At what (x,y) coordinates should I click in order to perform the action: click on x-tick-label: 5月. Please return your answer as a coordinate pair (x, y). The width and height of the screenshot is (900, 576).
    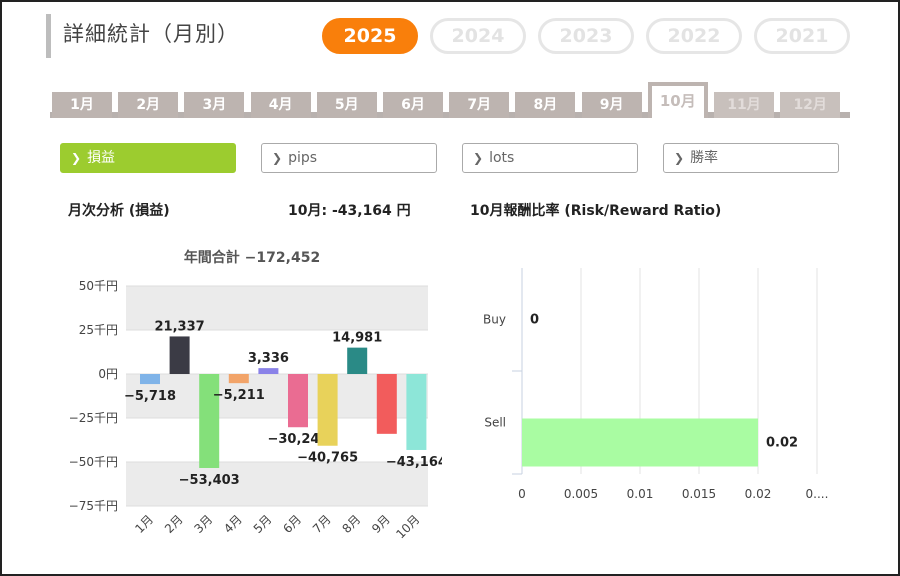
    Looking at the image, I should click on (263, 524).